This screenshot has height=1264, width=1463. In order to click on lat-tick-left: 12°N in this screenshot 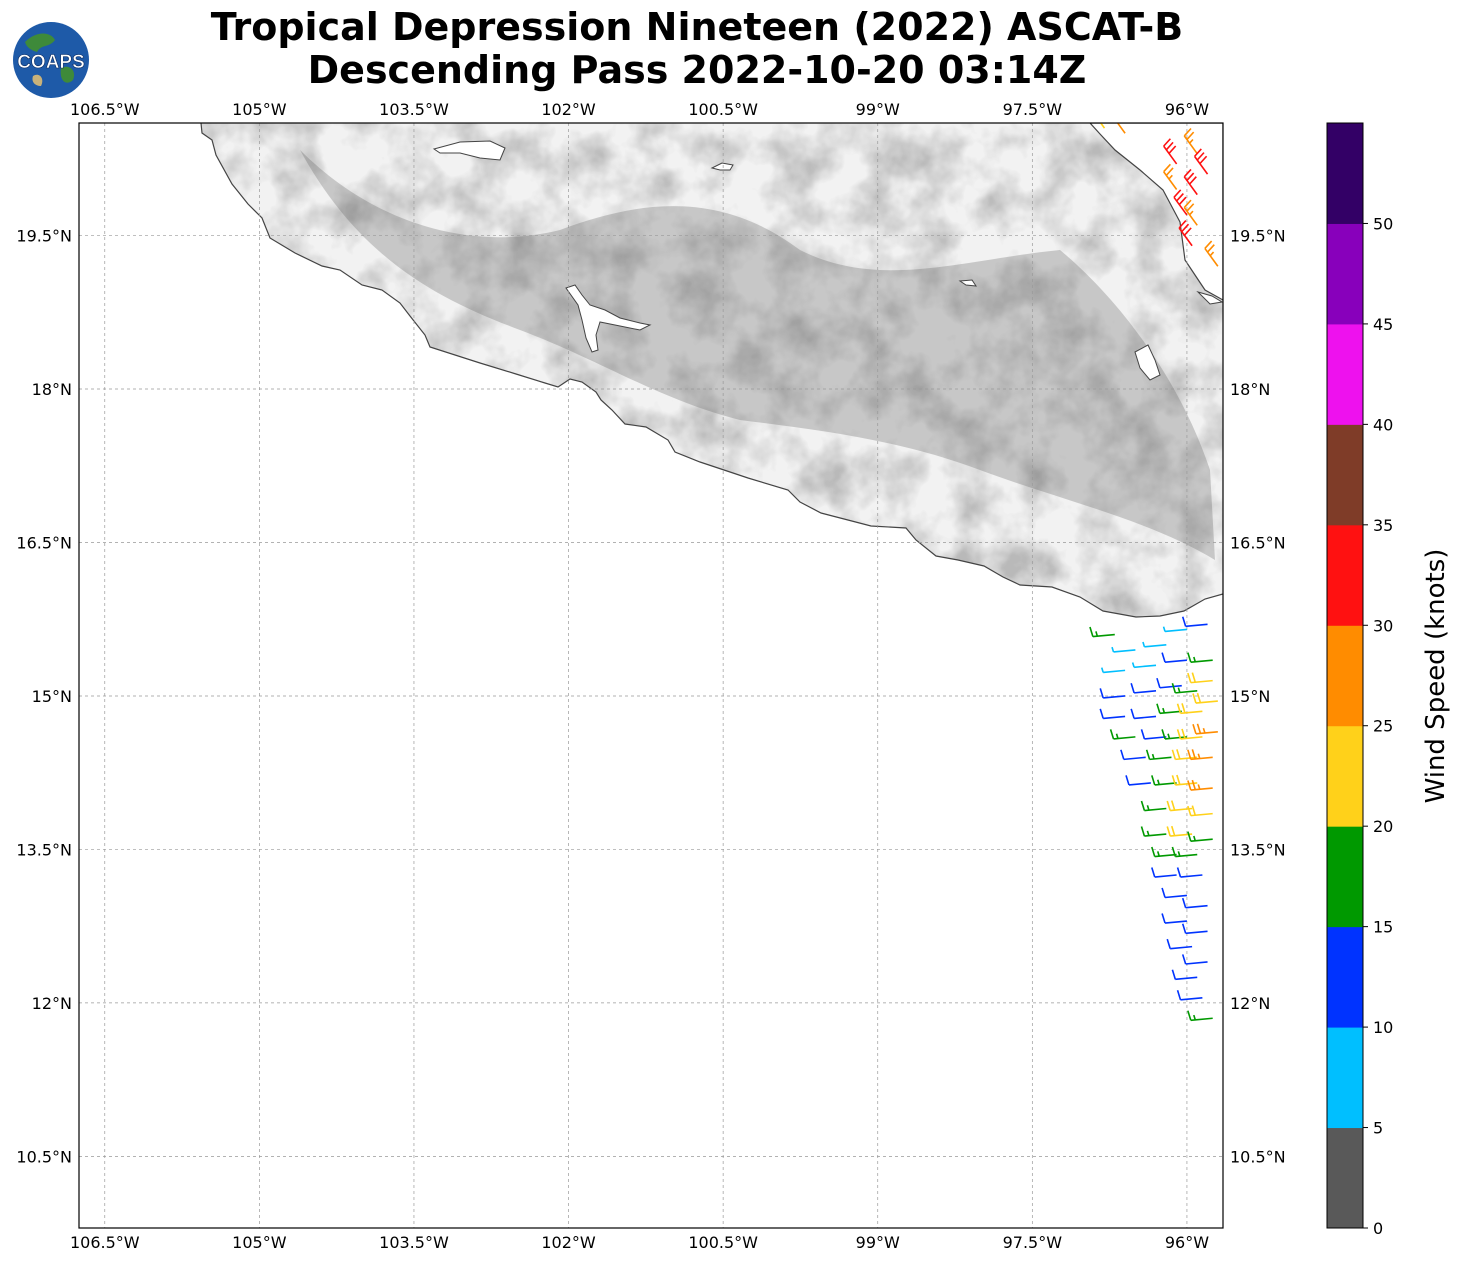, I will do `click(52, 1003)`.